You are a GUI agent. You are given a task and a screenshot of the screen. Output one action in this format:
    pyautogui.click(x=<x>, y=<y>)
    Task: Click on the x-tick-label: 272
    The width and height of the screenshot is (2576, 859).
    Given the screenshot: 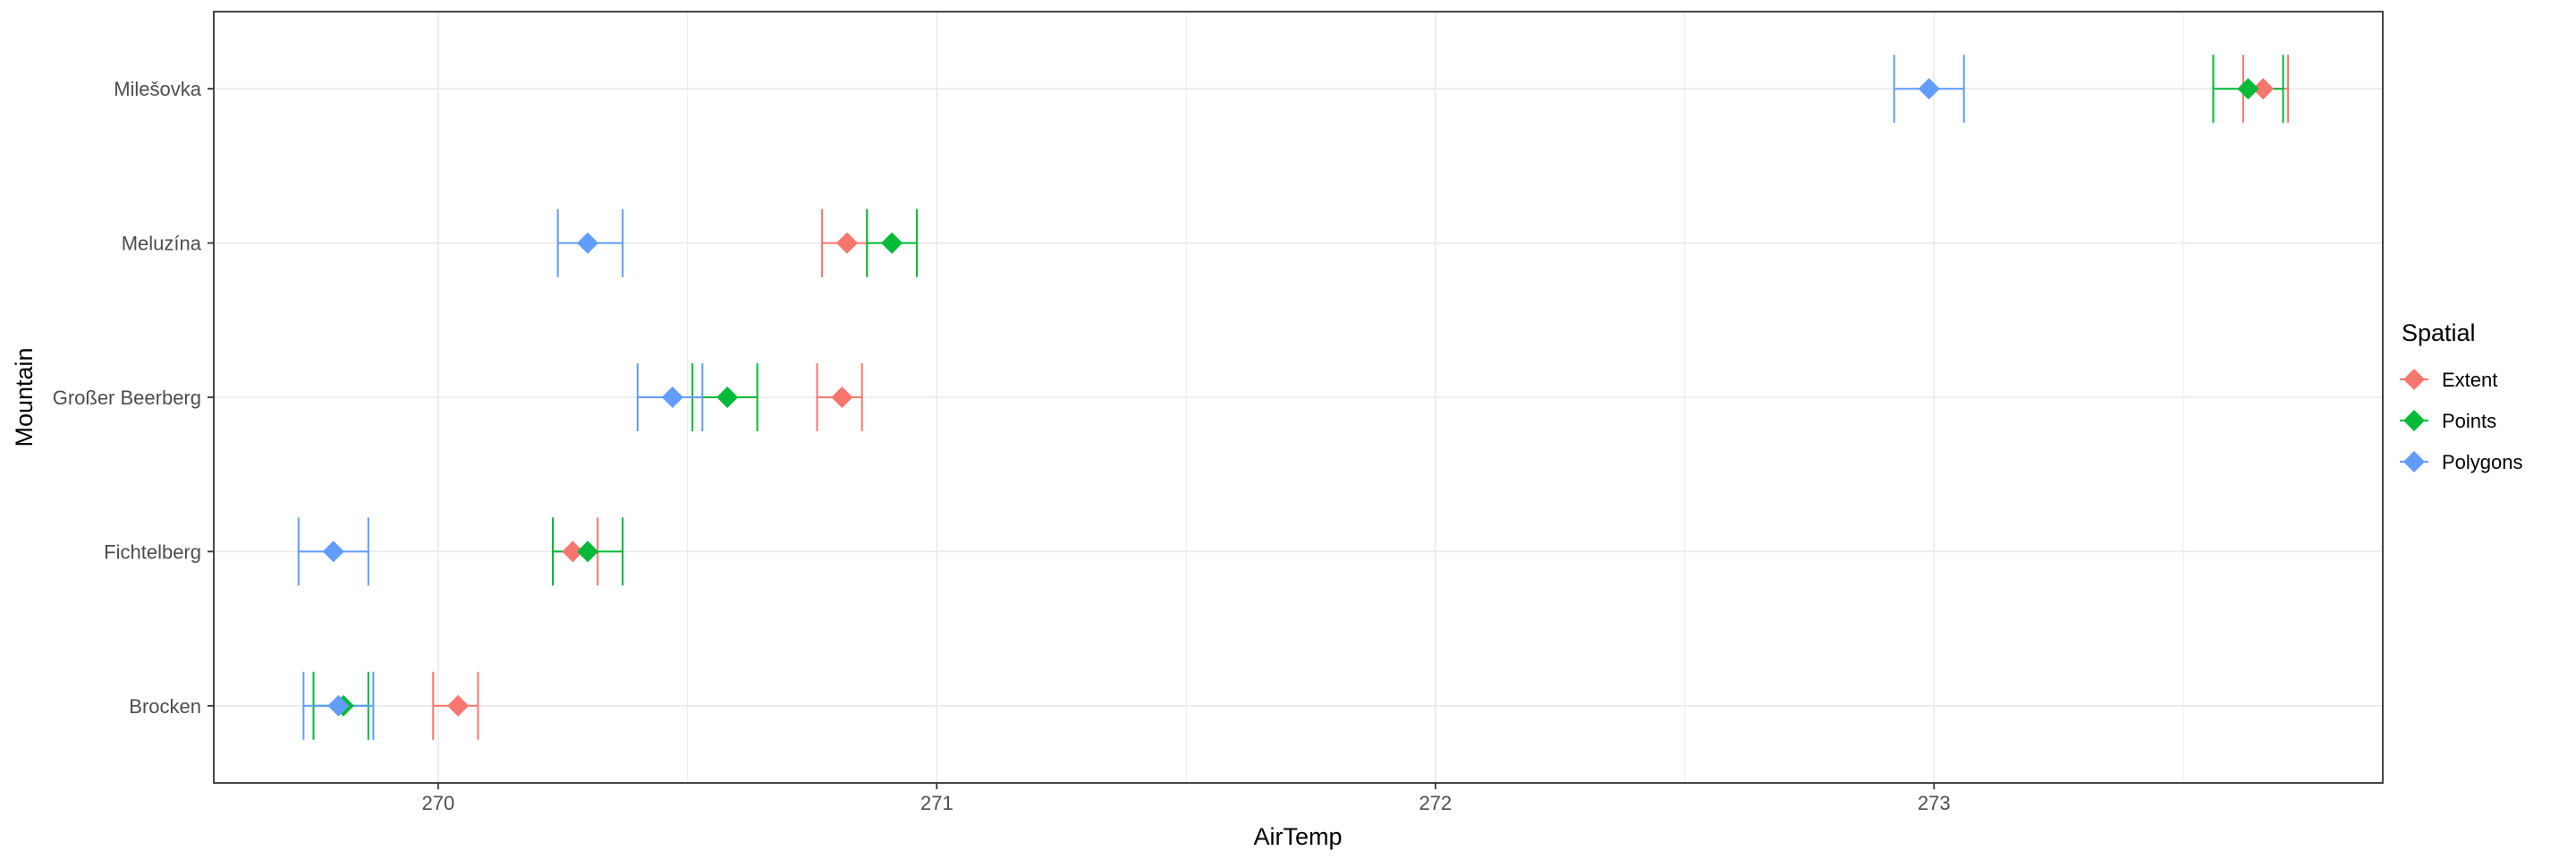 What is the action you would take?
    pyautogui.click(x=1435, y=803)
    